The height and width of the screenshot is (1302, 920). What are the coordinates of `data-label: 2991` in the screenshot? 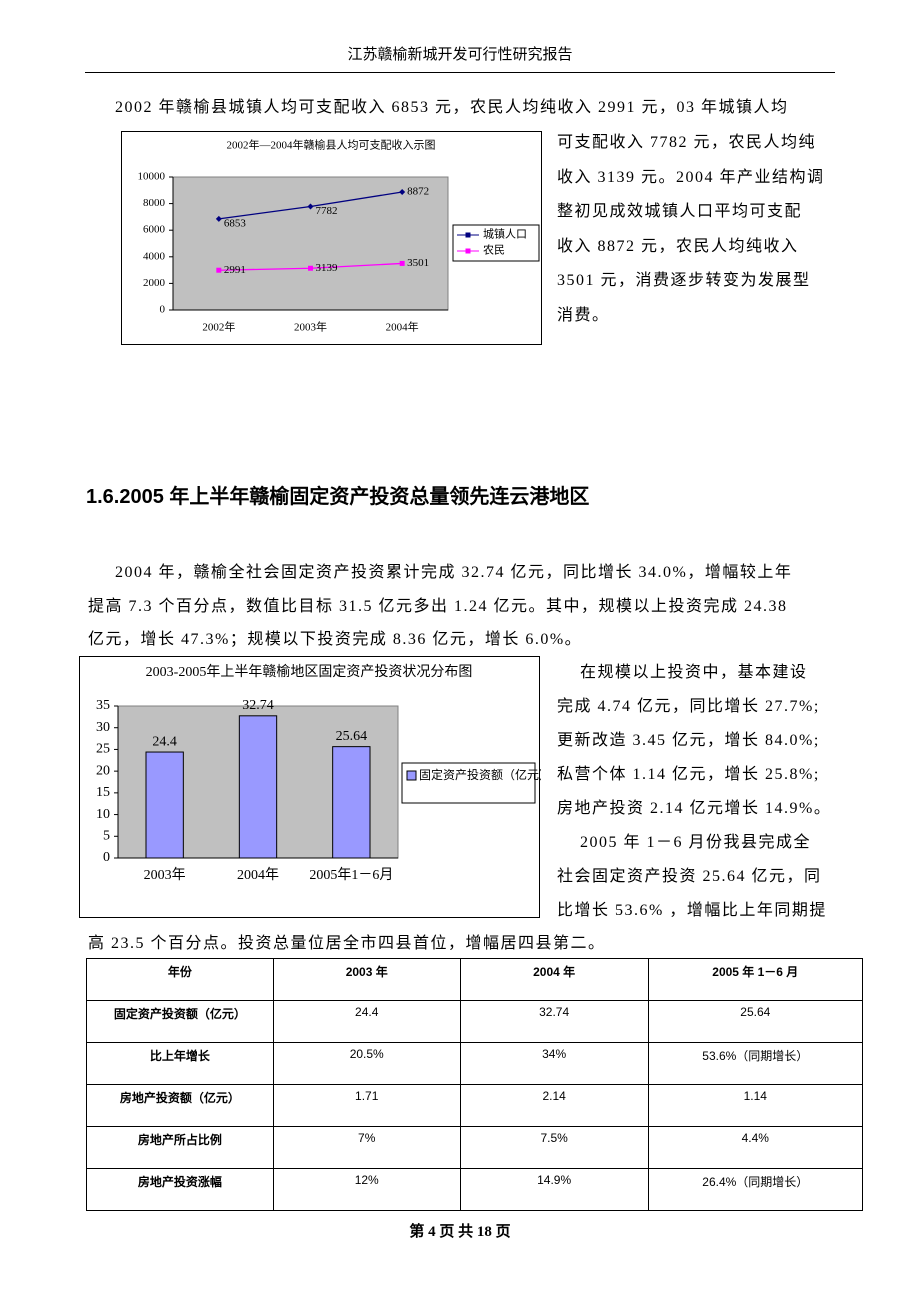 It's located at (235, 270).